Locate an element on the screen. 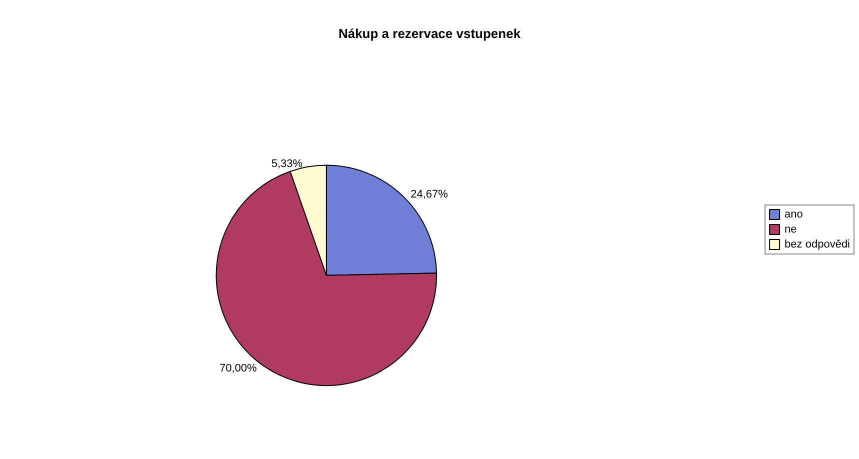  legend-label: bez odpovědi is located at coordinates (817, 244).